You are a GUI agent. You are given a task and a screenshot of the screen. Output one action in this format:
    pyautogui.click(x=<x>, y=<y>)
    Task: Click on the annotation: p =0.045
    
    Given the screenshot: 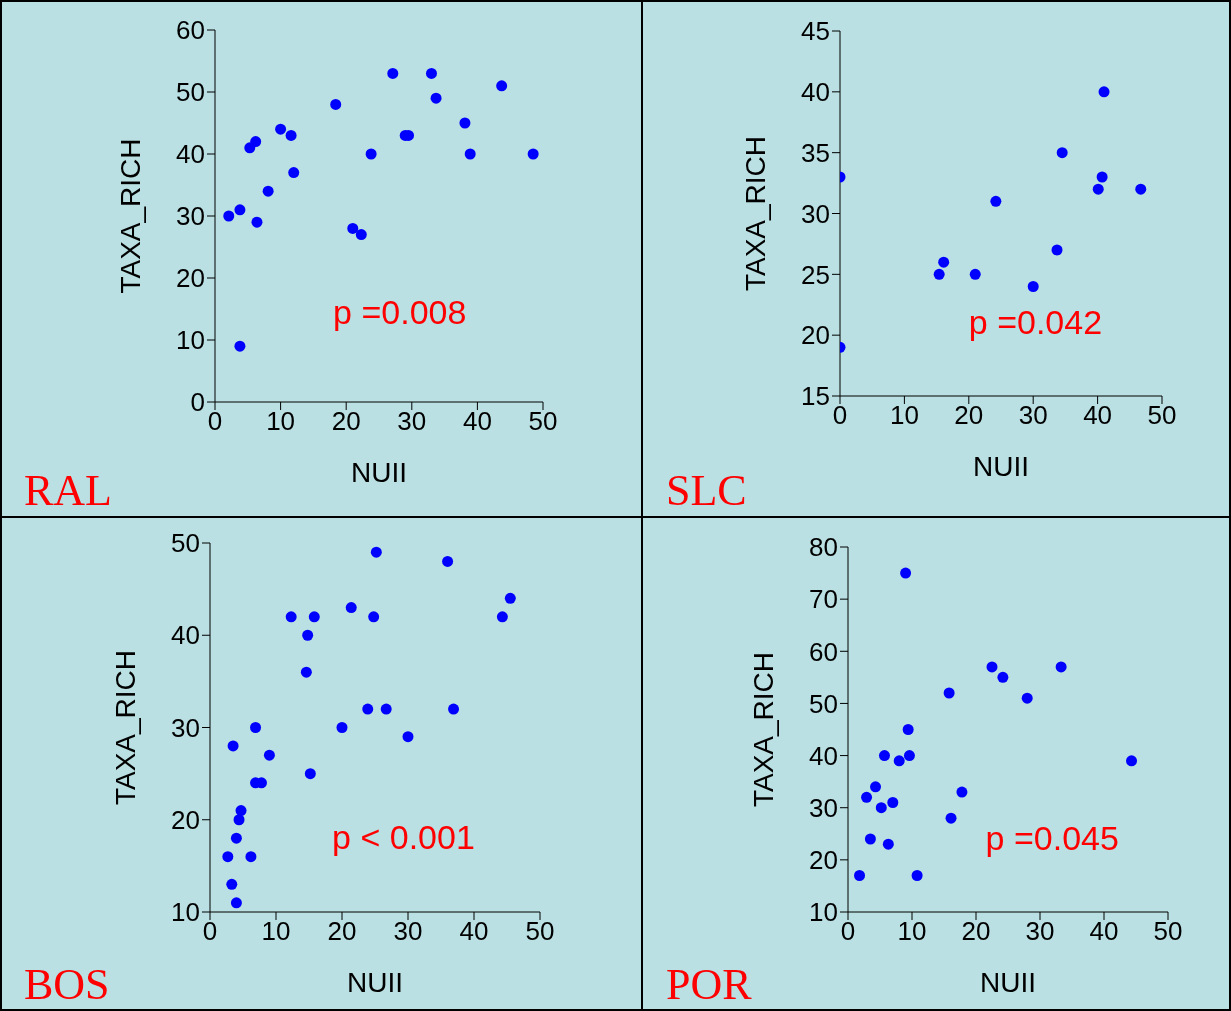 What is the action you would take?
    pyautogui.click(x=1052, y=838)
    